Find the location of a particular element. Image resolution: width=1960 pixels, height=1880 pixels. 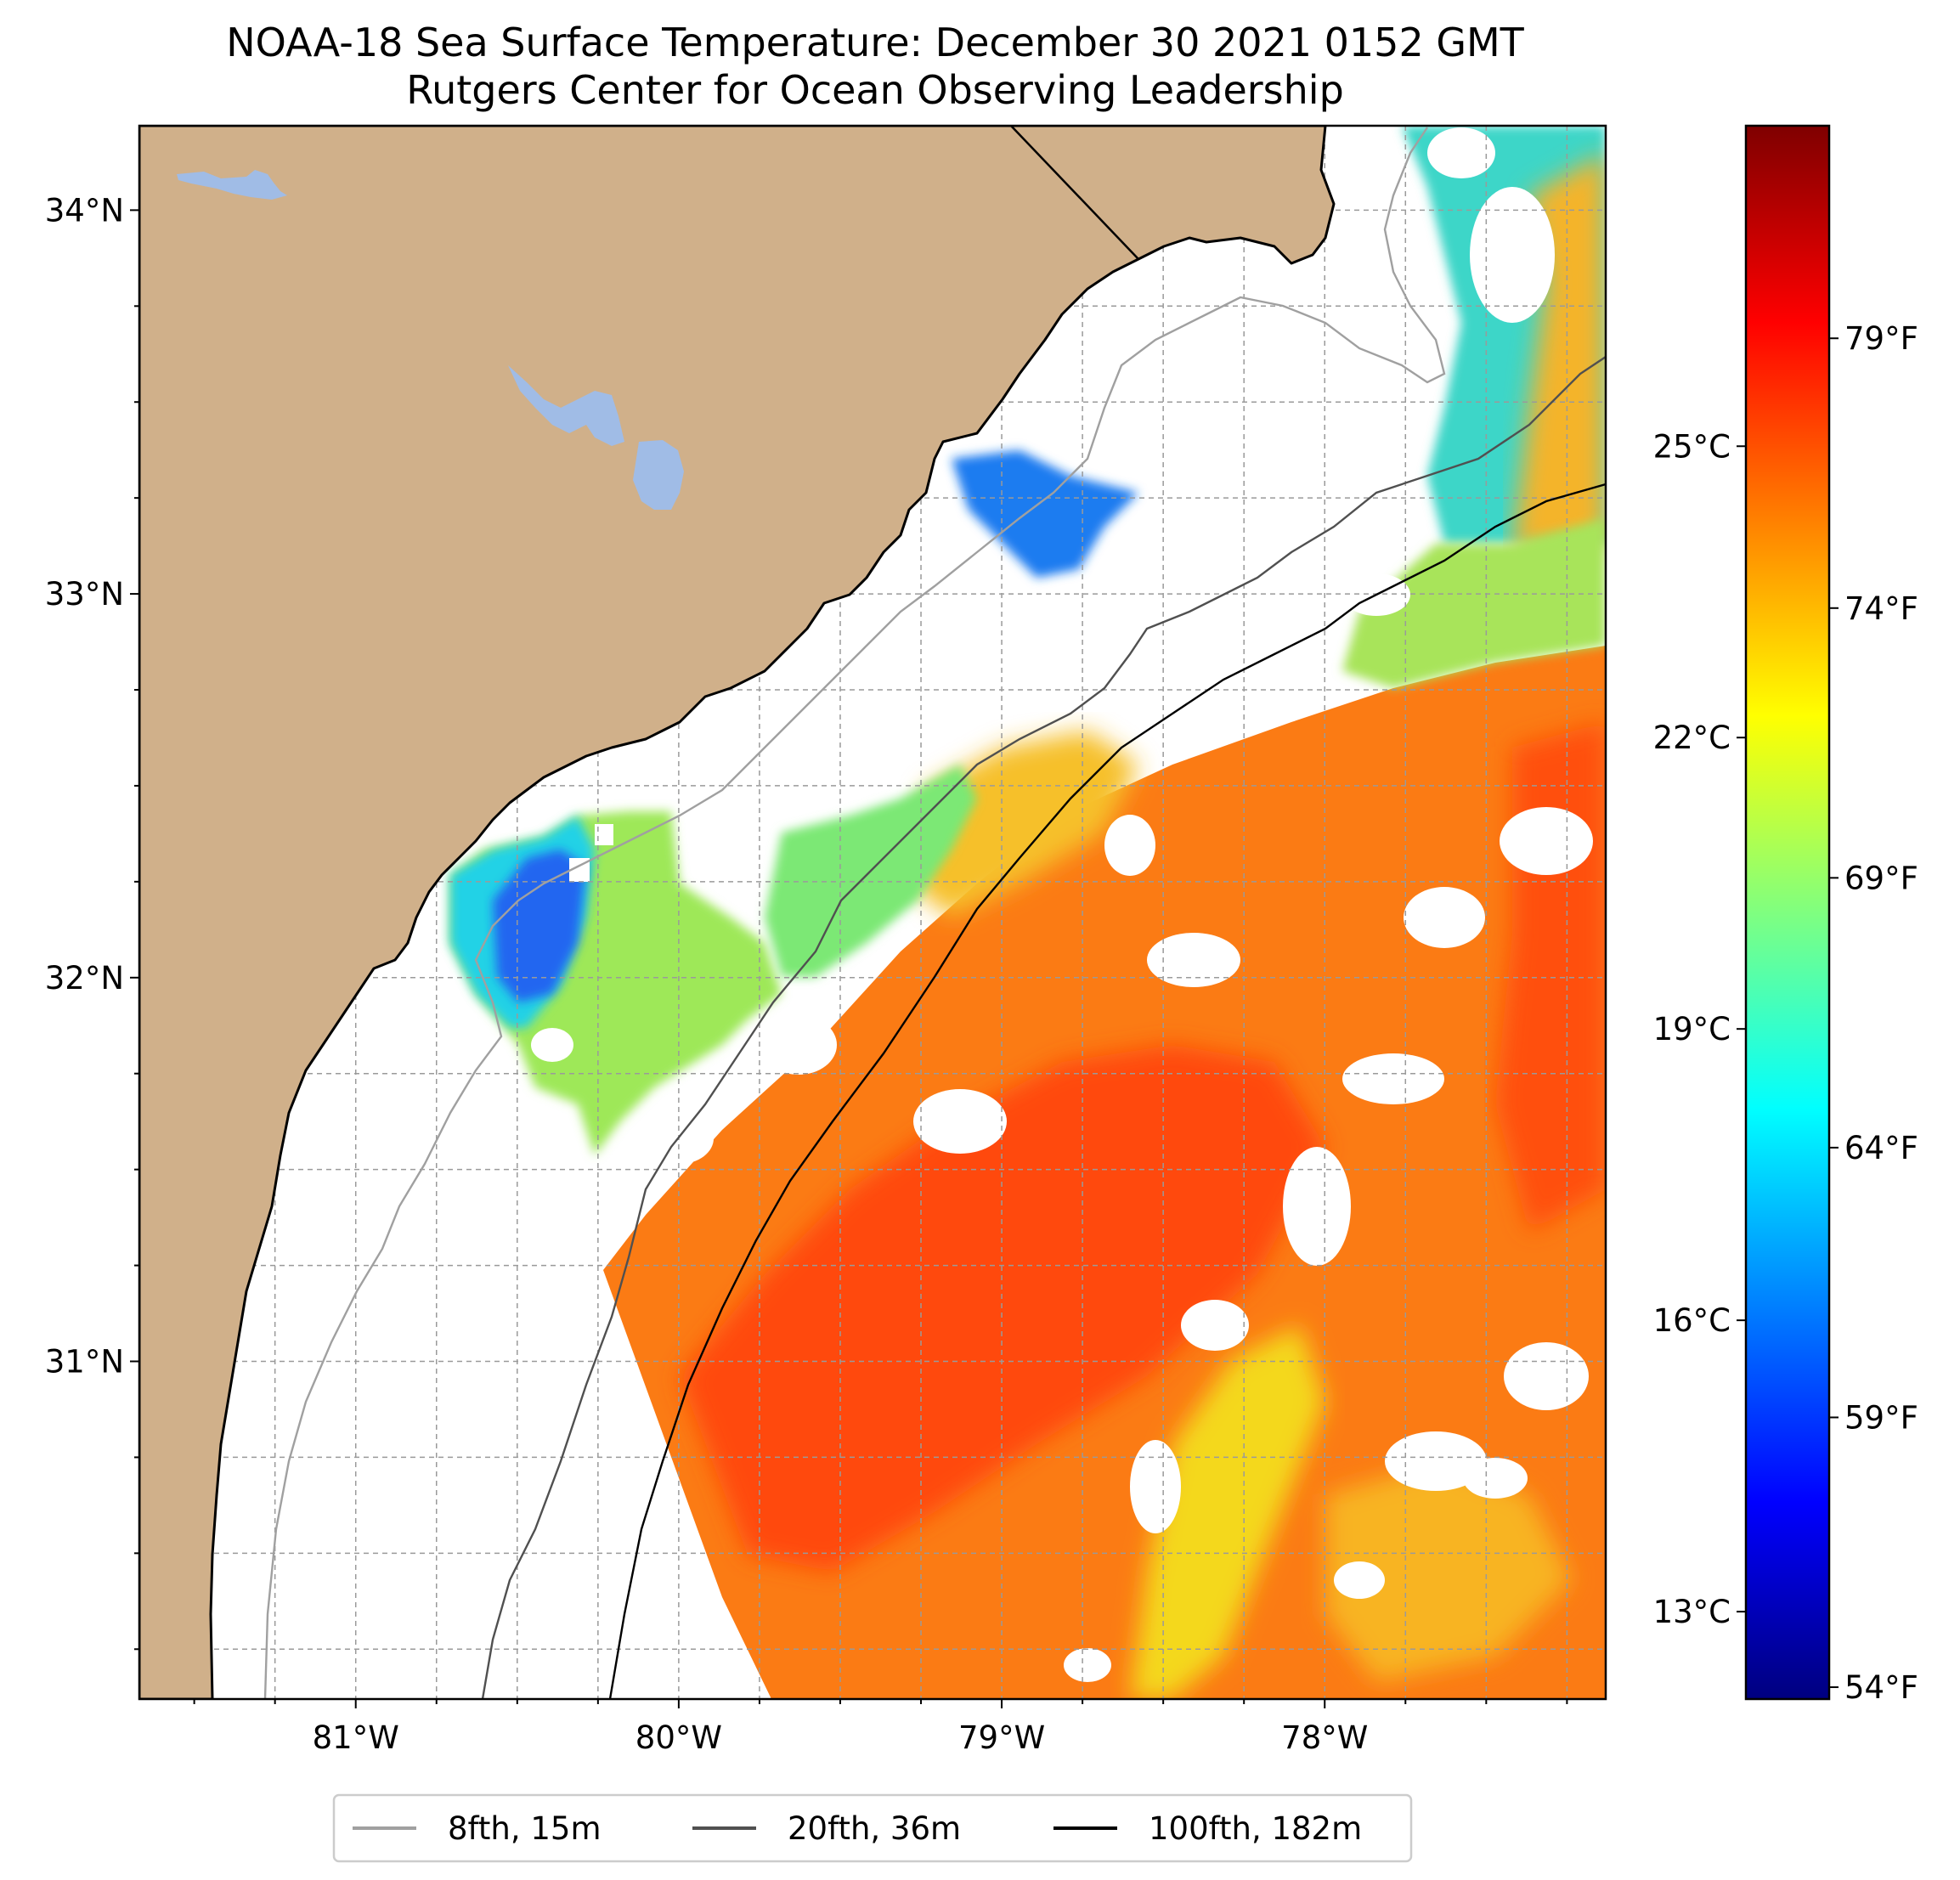

colorbar-celsius-label: 16°C is located at coordinates (1692, 1321).